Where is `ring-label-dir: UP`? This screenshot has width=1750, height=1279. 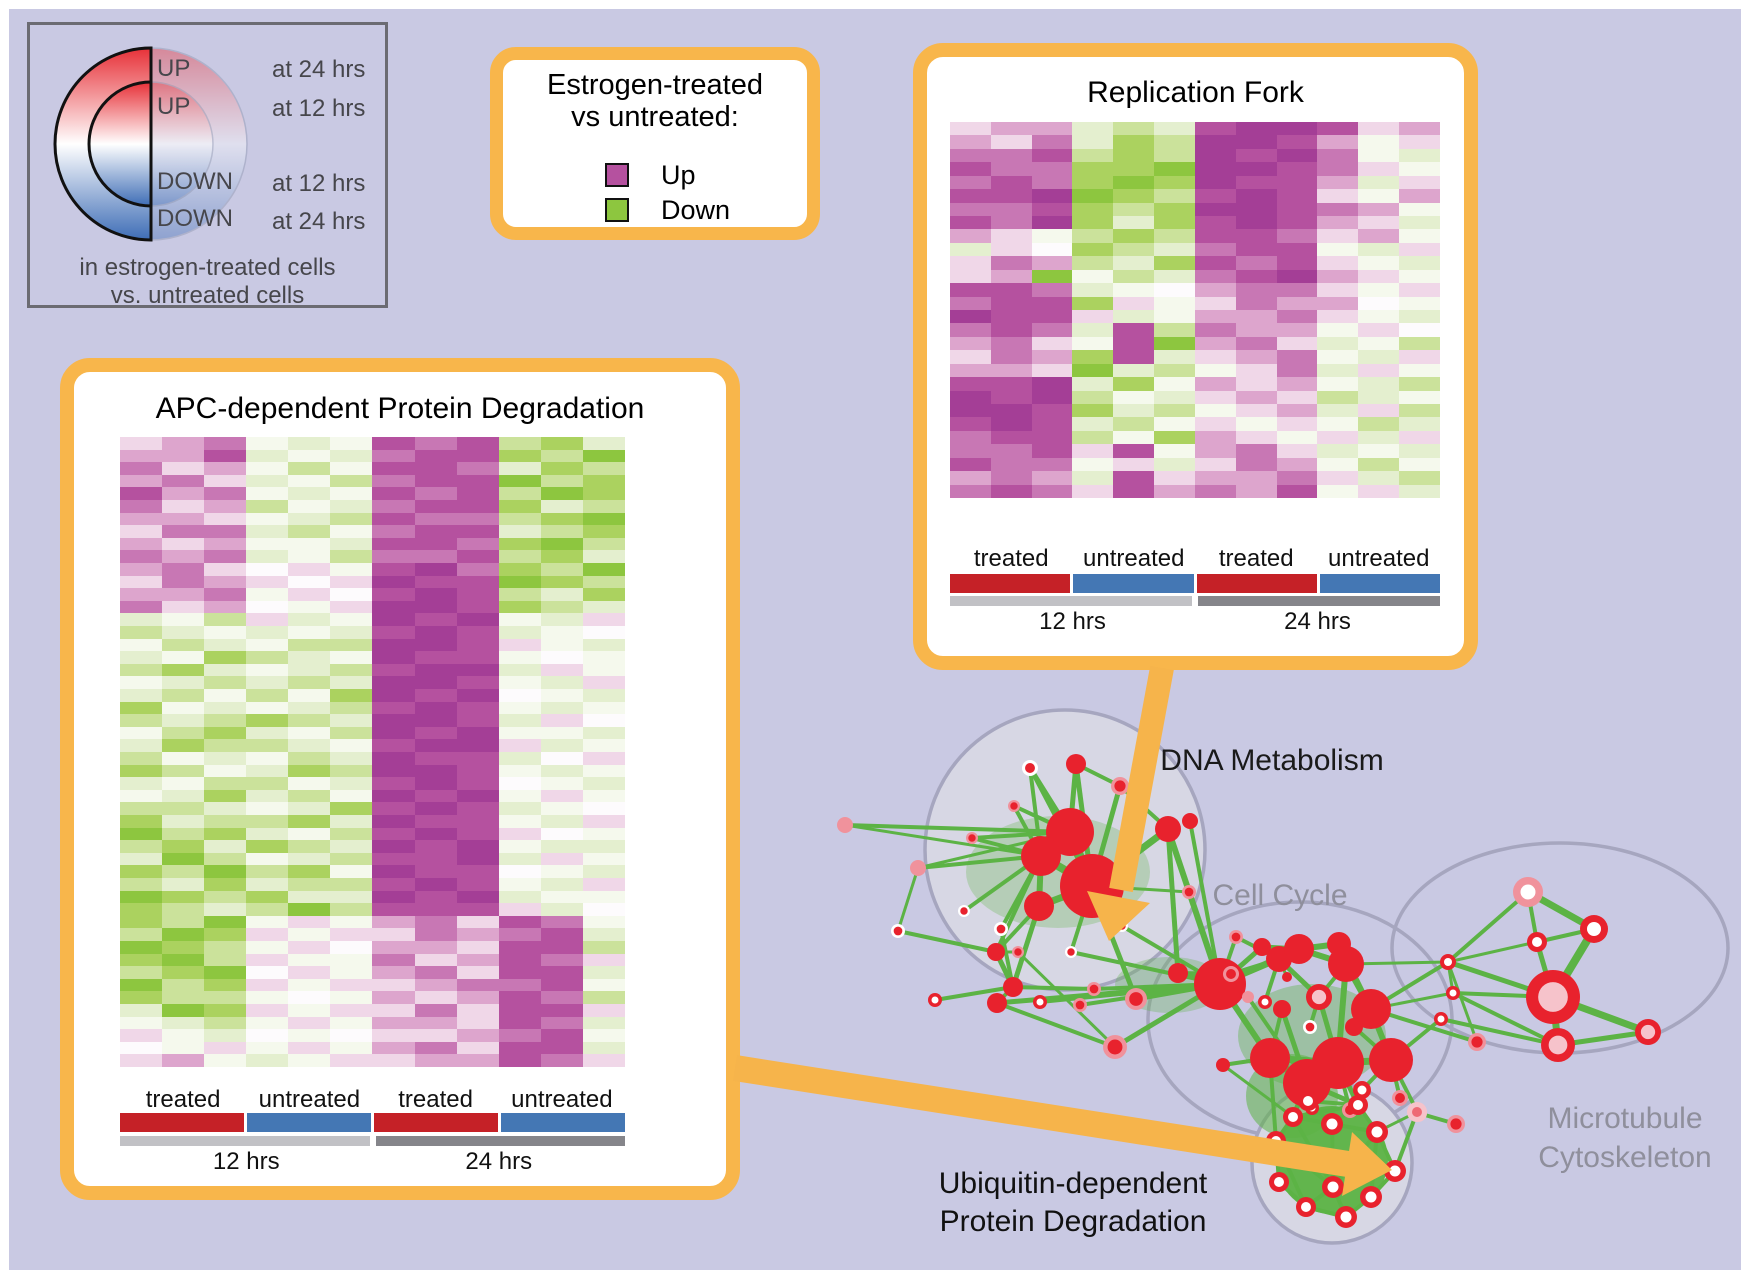
ring-label-dir: UP is located at coordinates (174, 106).